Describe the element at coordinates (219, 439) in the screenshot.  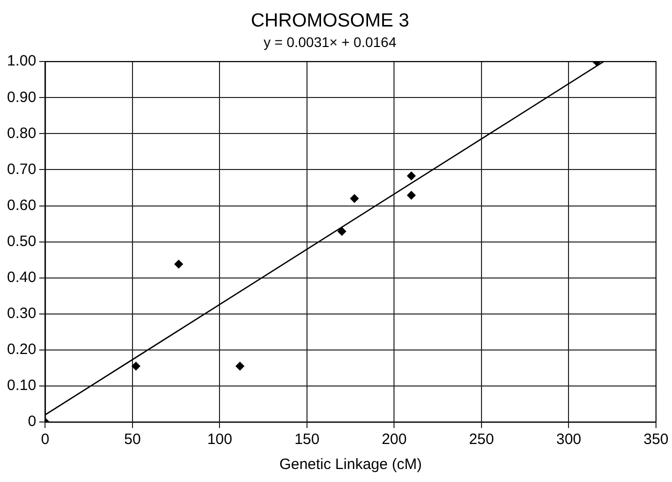
I see `x-tick-label: 100` at that location.